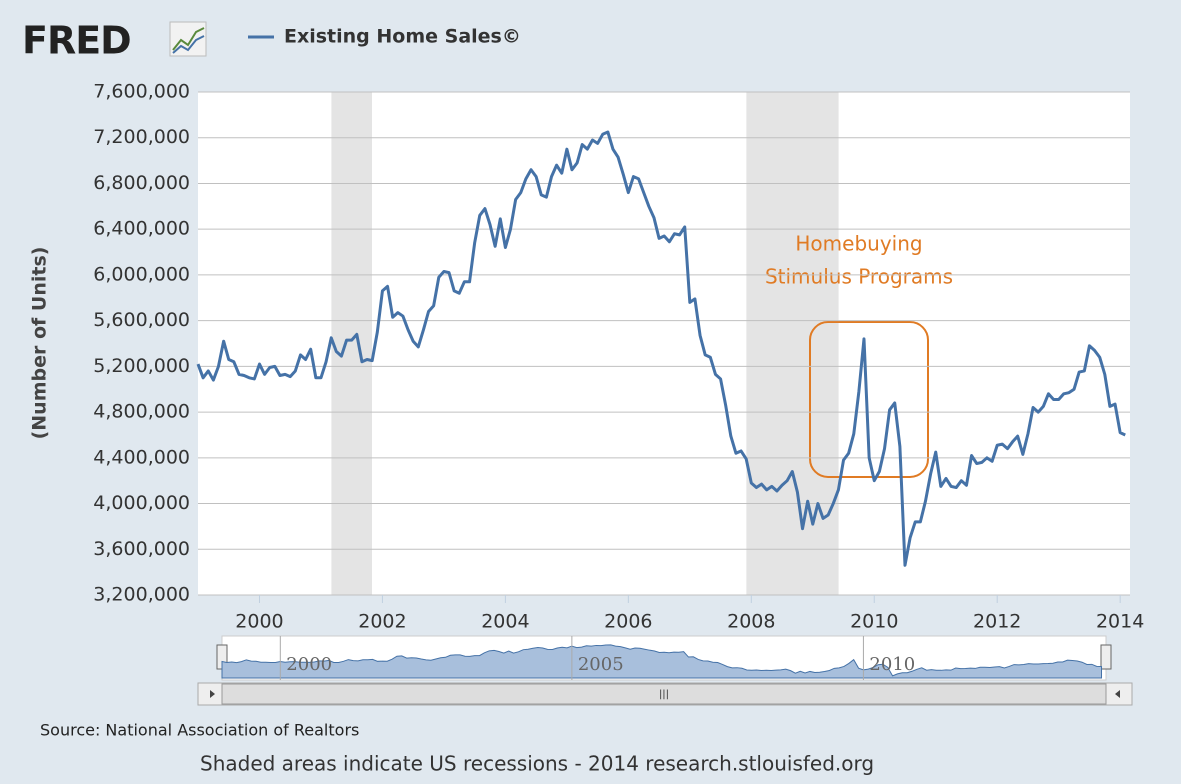  I want to click on source: Source: National Association of Realtors, so click(199, 730).